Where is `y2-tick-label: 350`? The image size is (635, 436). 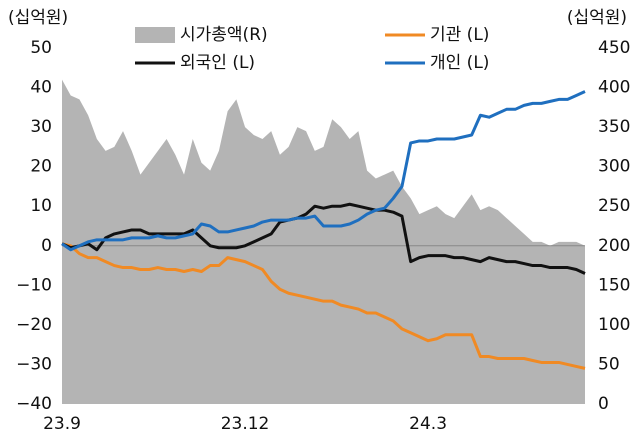
y2-tick-label: 350 is located at coordinates (614, 127).